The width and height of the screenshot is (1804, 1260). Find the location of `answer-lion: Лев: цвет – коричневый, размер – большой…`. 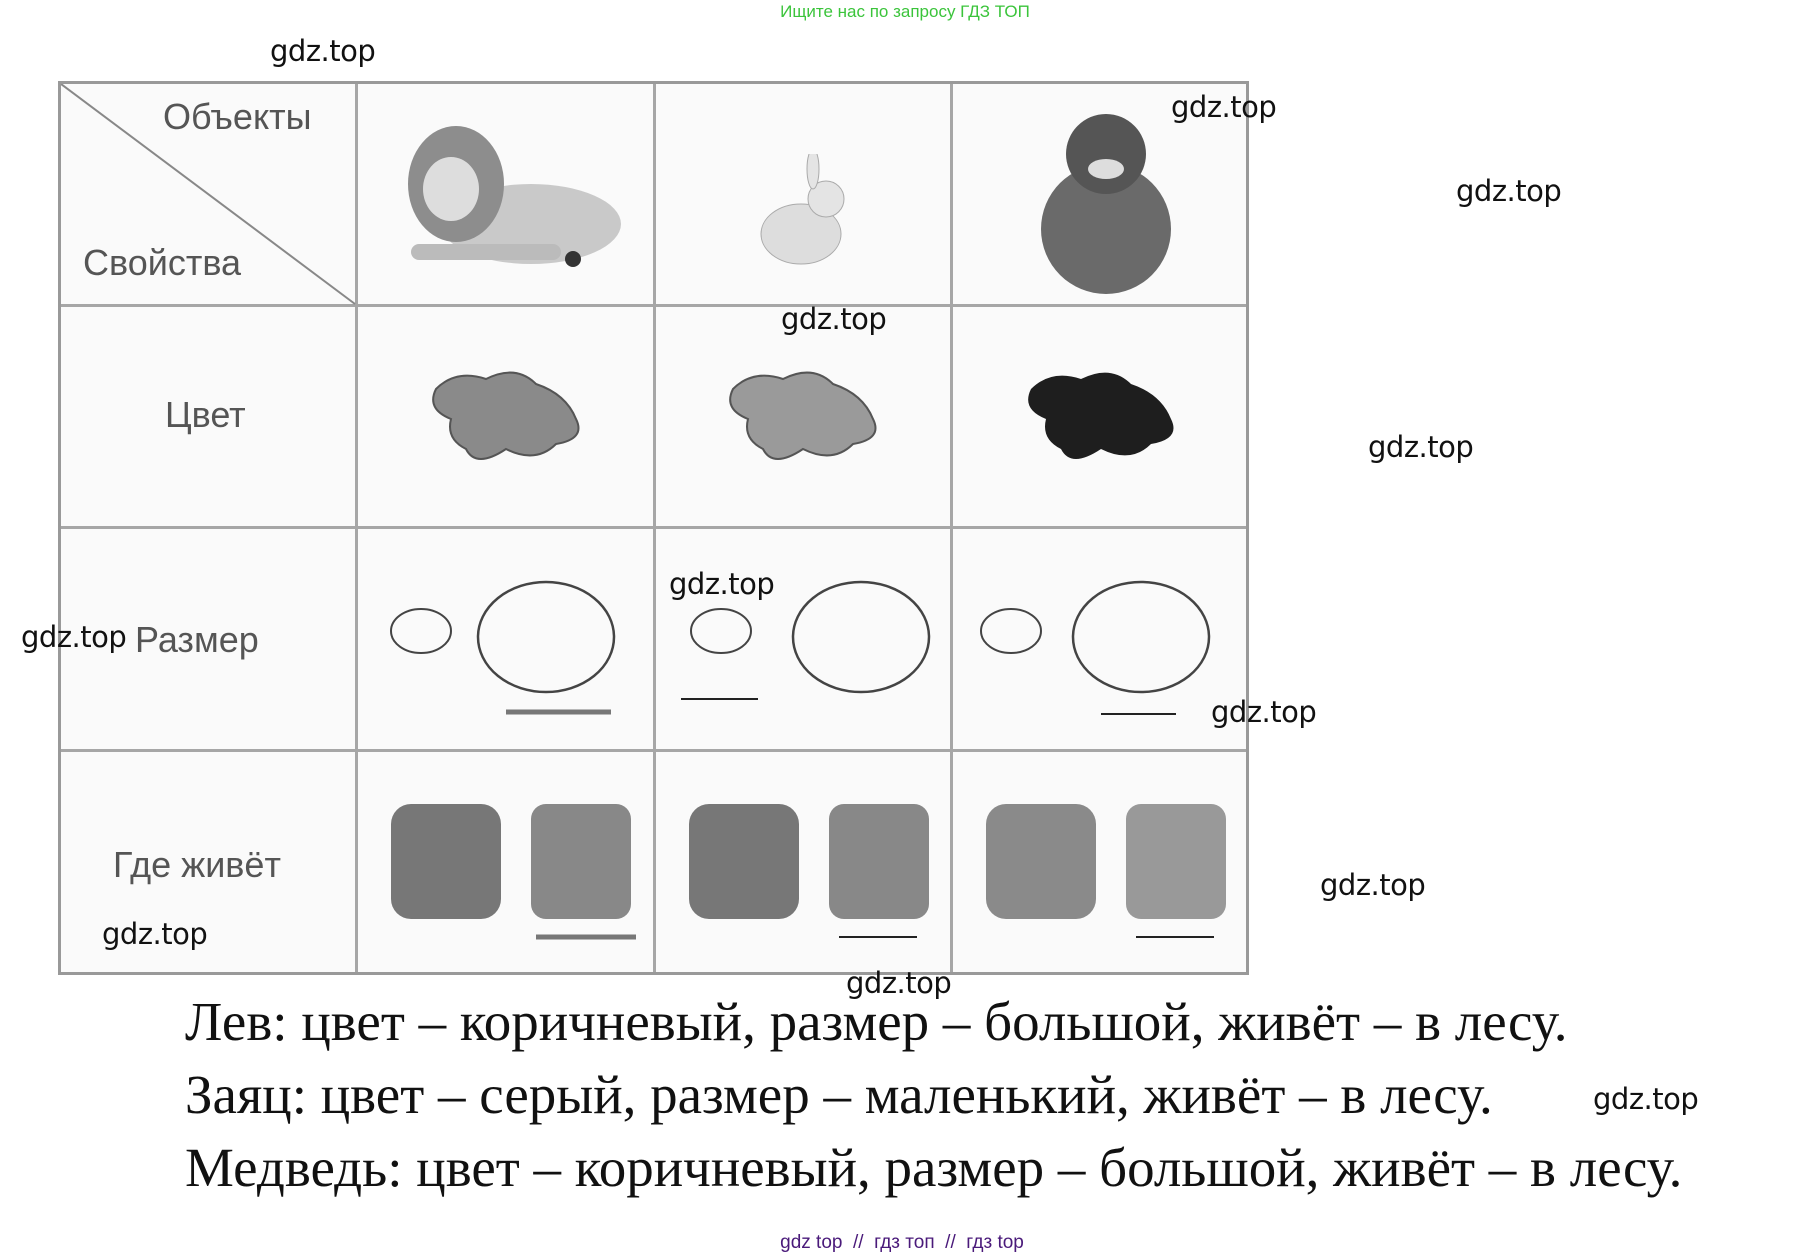

answer-lion: Лев: цвет – коричневый, размер – большой… is located at coordinates (876, 1021).